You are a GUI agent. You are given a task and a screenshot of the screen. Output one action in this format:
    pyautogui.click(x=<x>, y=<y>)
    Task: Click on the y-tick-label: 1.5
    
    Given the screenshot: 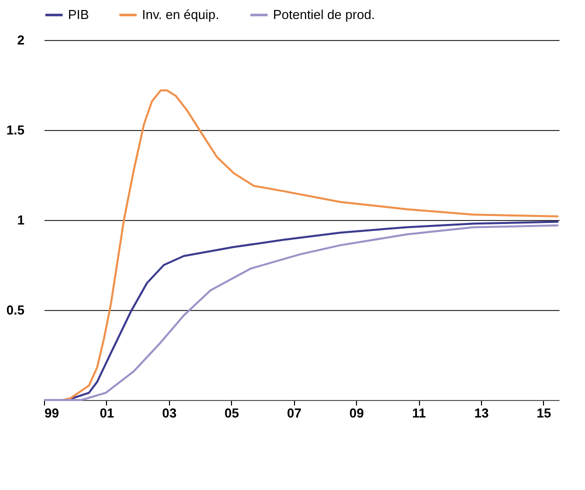 What is the action you would take?
    pyautogui.click(x=15, y=130)
    